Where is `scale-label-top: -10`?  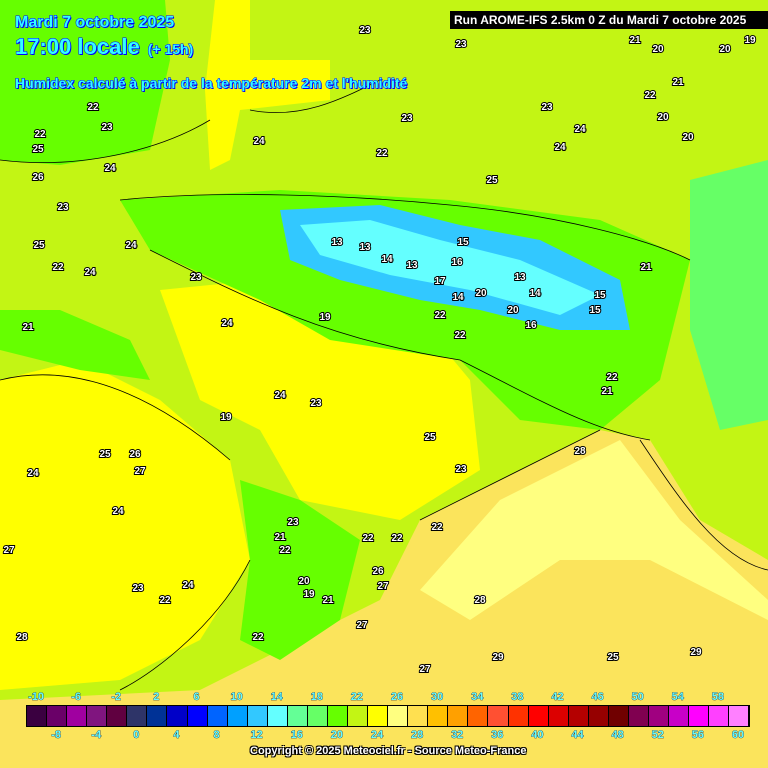 scale-label-top: -10 is located at coordinates (36, 697).